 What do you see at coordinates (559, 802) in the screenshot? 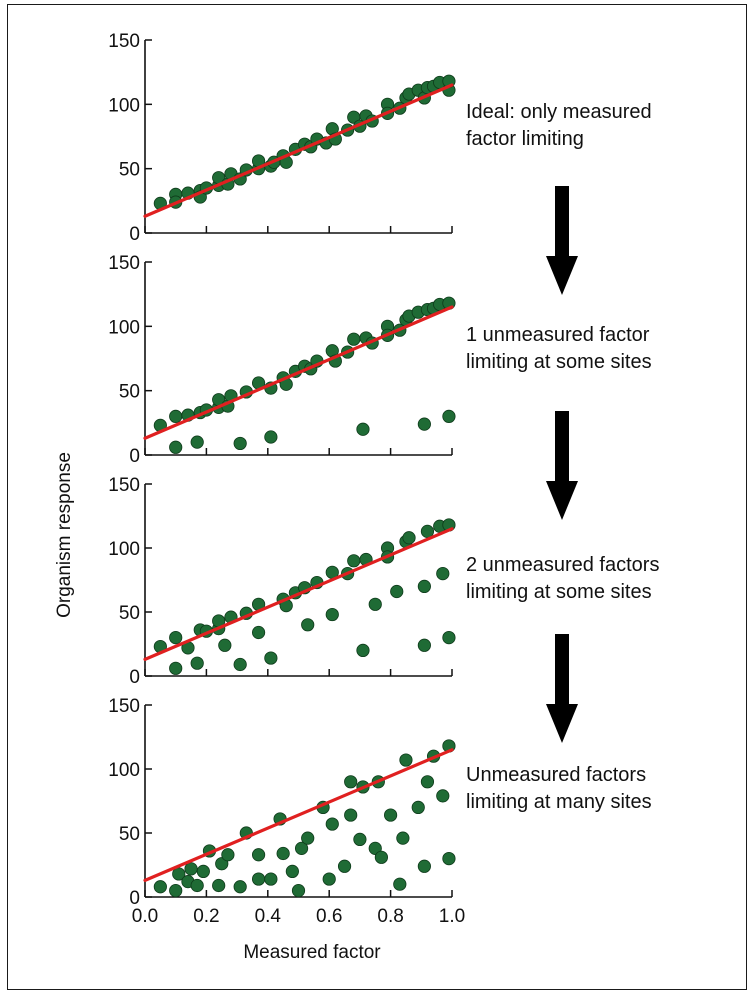
I see `panel-annotation-line: limiting at many sites` at bounding box center [559, 802].